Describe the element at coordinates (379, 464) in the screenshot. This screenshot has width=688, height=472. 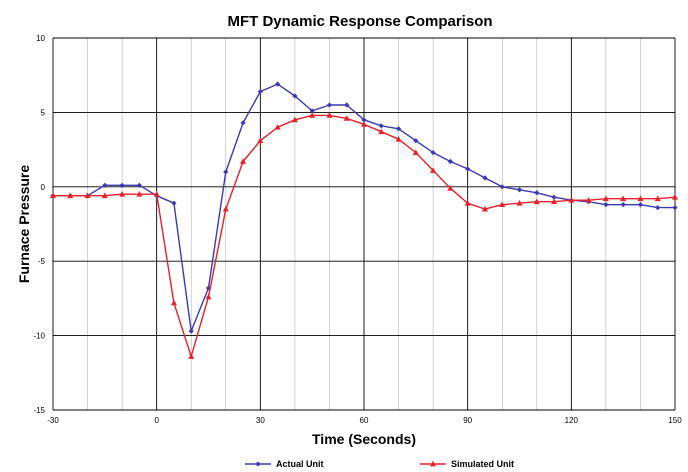
I see `legend: Actual Unit Simulated Unit` at that location.